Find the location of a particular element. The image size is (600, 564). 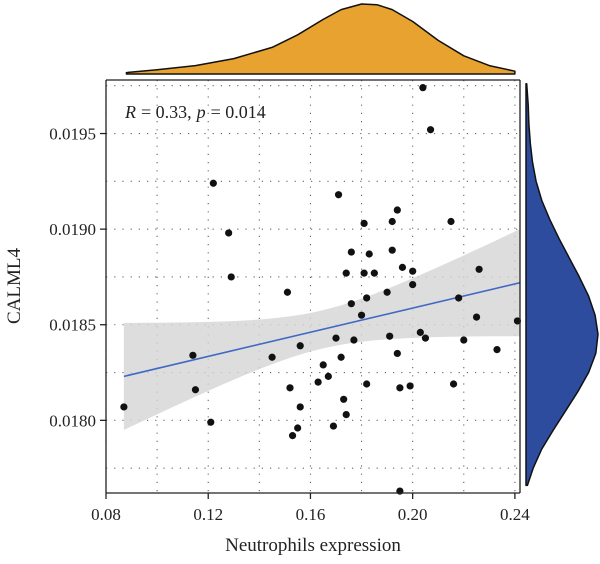

correlation-annotation: R = 0.33, p = 0.014 is located at coordinates (195, 112).